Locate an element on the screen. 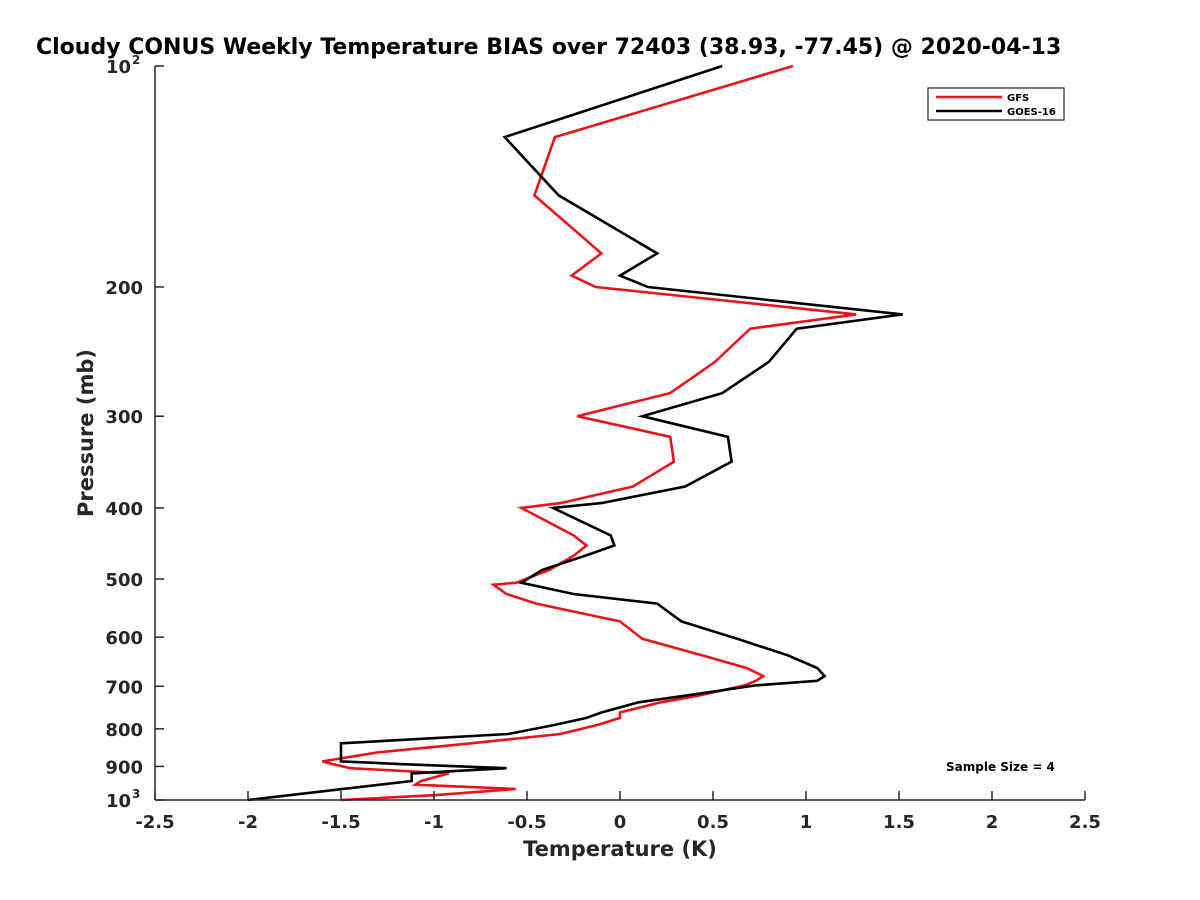 Image resolution: width=1200 pixels, height=900 pixels. y-tick-label: 300 is located at coordinates (124, 417).